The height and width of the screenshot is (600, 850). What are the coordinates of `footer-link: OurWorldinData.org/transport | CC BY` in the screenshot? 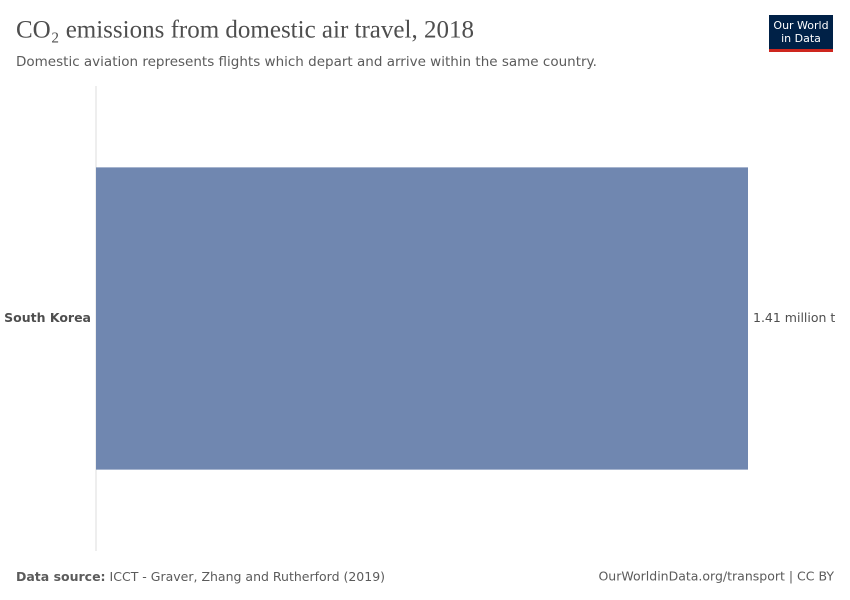 It's located at (716, 576).